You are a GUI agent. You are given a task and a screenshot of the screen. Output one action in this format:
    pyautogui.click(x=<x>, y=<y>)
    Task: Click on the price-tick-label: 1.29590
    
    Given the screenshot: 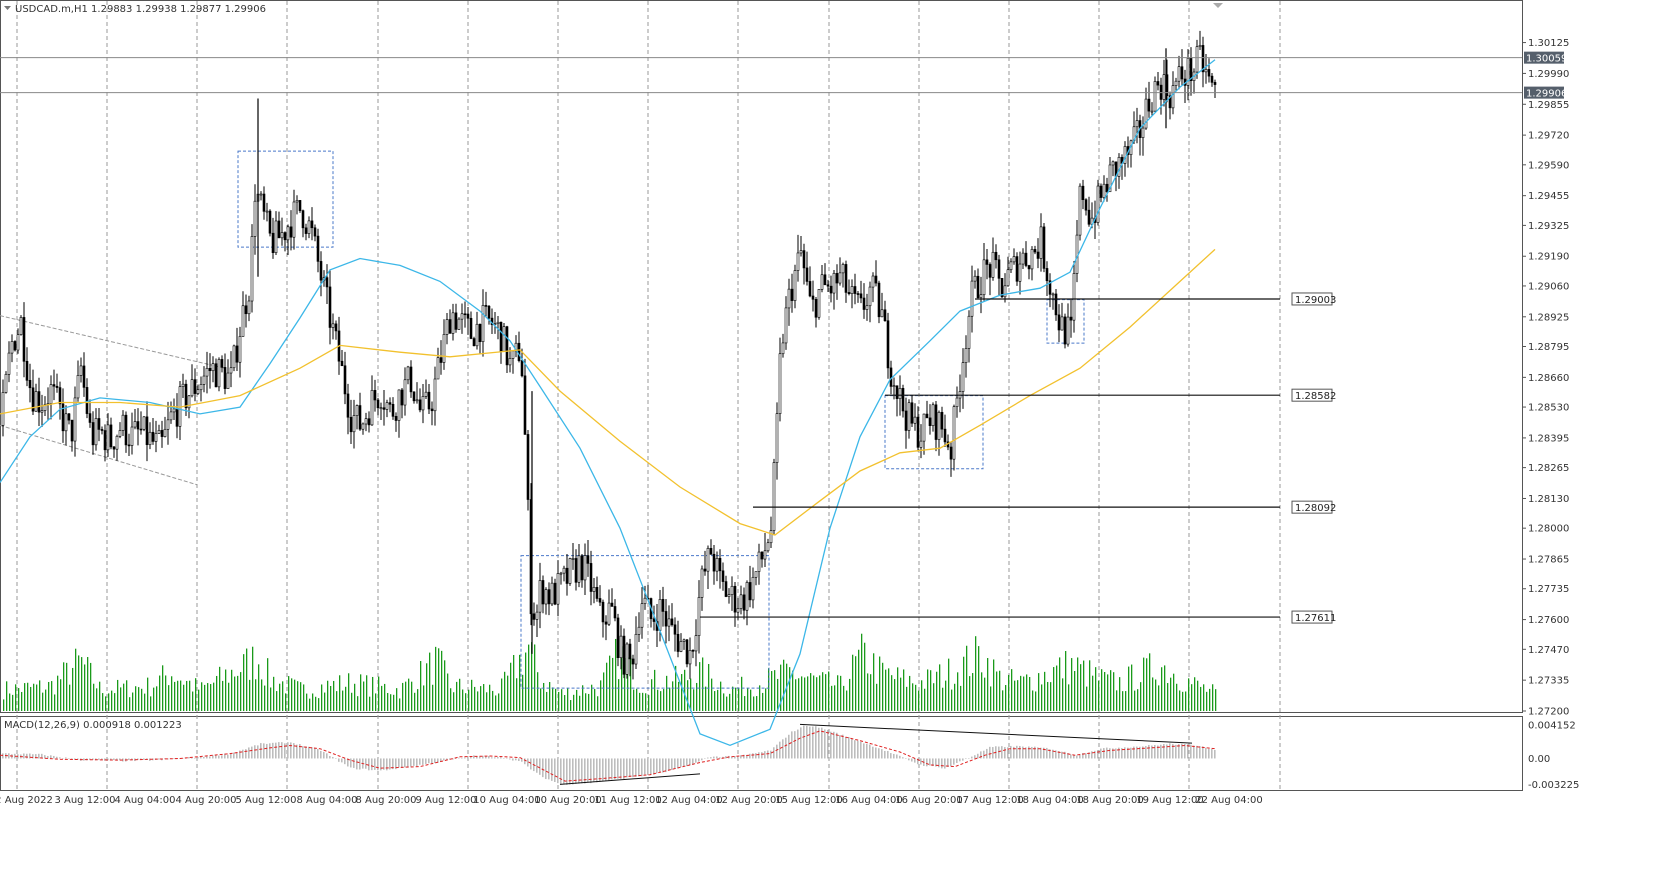 What is the action you would take?
    pyautogui.click(x=1548, y=165)
    